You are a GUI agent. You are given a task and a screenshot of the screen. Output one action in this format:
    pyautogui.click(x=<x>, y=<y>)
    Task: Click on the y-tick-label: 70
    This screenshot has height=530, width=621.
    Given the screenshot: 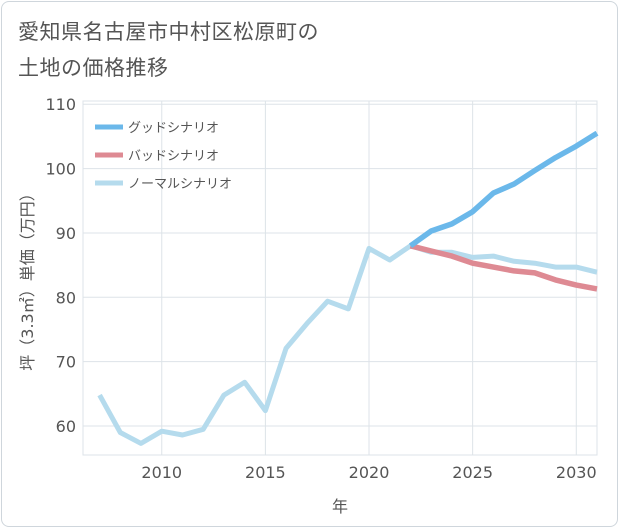 What is the action you would take?
    pyautogui.click(x=66, y=362)
    